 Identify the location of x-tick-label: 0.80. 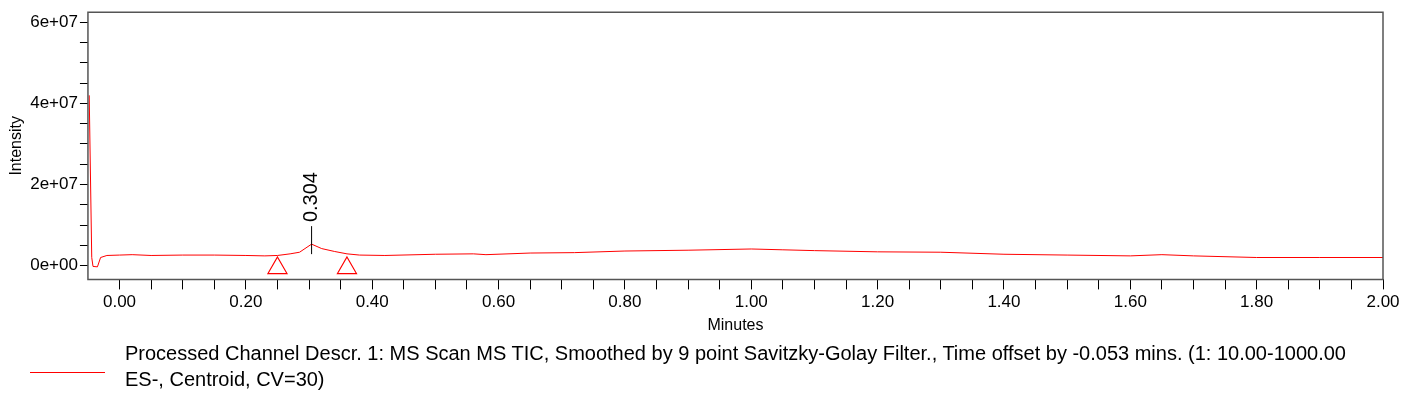
(625, 302).